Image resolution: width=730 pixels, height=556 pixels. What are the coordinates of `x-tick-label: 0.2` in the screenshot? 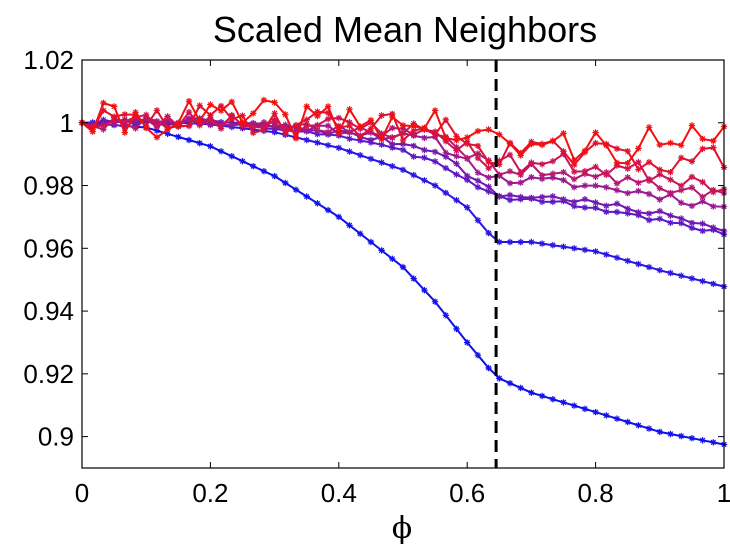 It's located at (210, 493).